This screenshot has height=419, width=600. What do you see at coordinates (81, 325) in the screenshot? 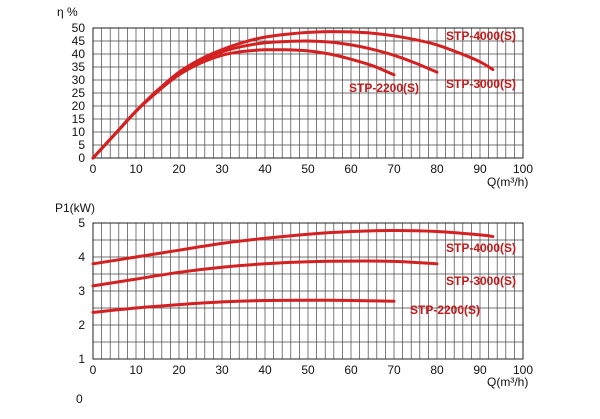
I see `y-tick-label: 2` at bounding box center [81, 325].